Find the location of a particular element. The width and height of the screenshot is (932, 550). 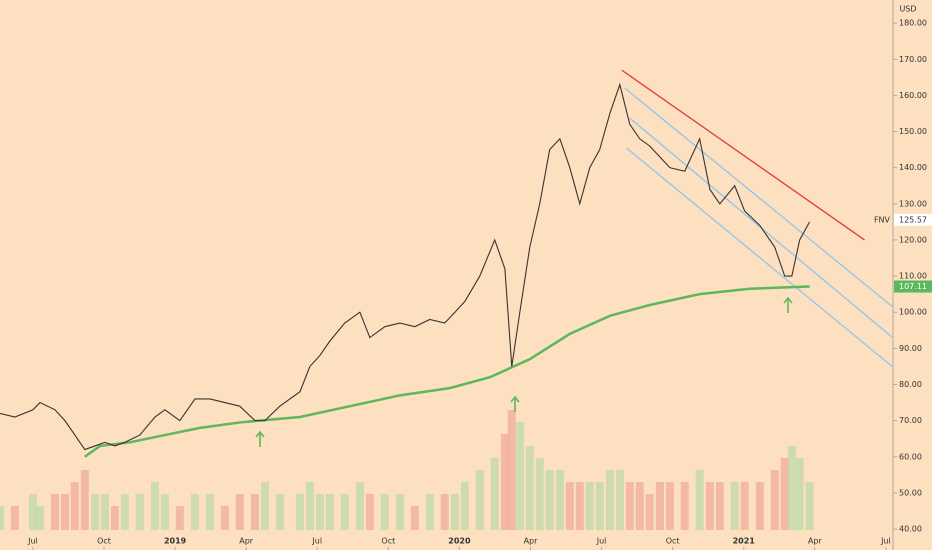

y-tick-label: 70.00 is located at coordinates (910, 420).